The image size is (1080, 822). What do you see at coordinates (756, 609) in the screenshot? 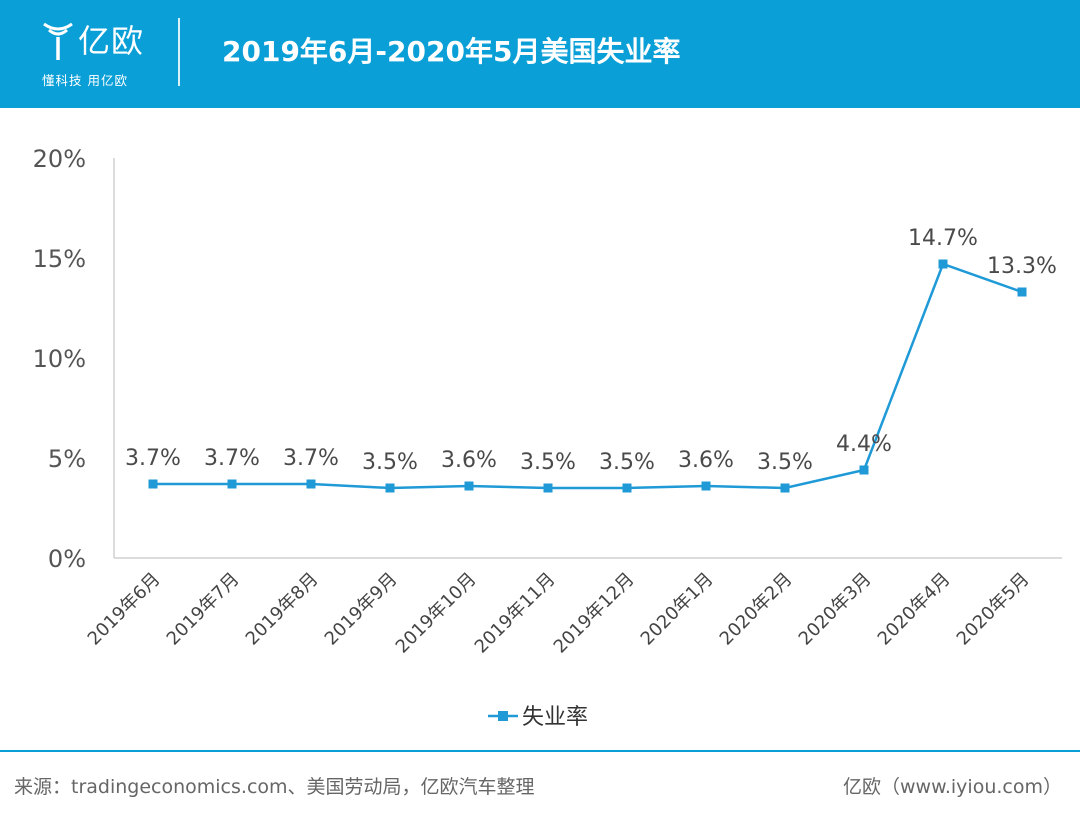
I see `x-tick-label: 2020年2月` at bounding box center [756, 609].